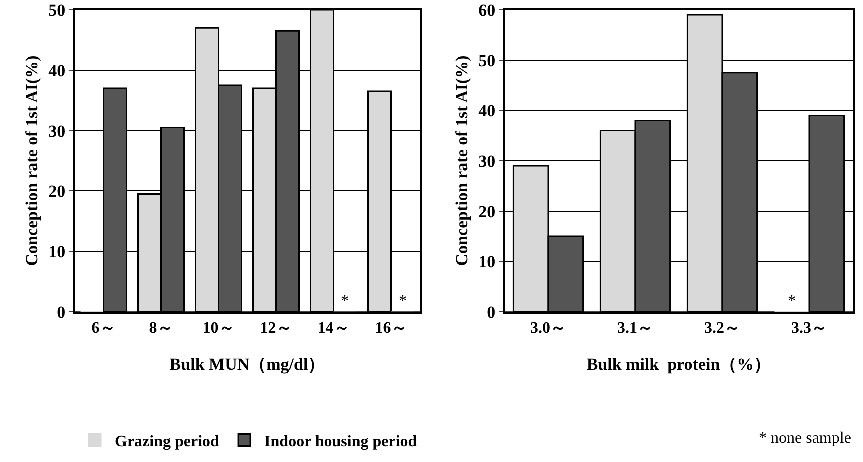 The image size is (863, 462). What do you see at coordinates (548, 329) in the screenshot?
I see `x-tick-label: 3.0～` at bounding box center [548, 329].